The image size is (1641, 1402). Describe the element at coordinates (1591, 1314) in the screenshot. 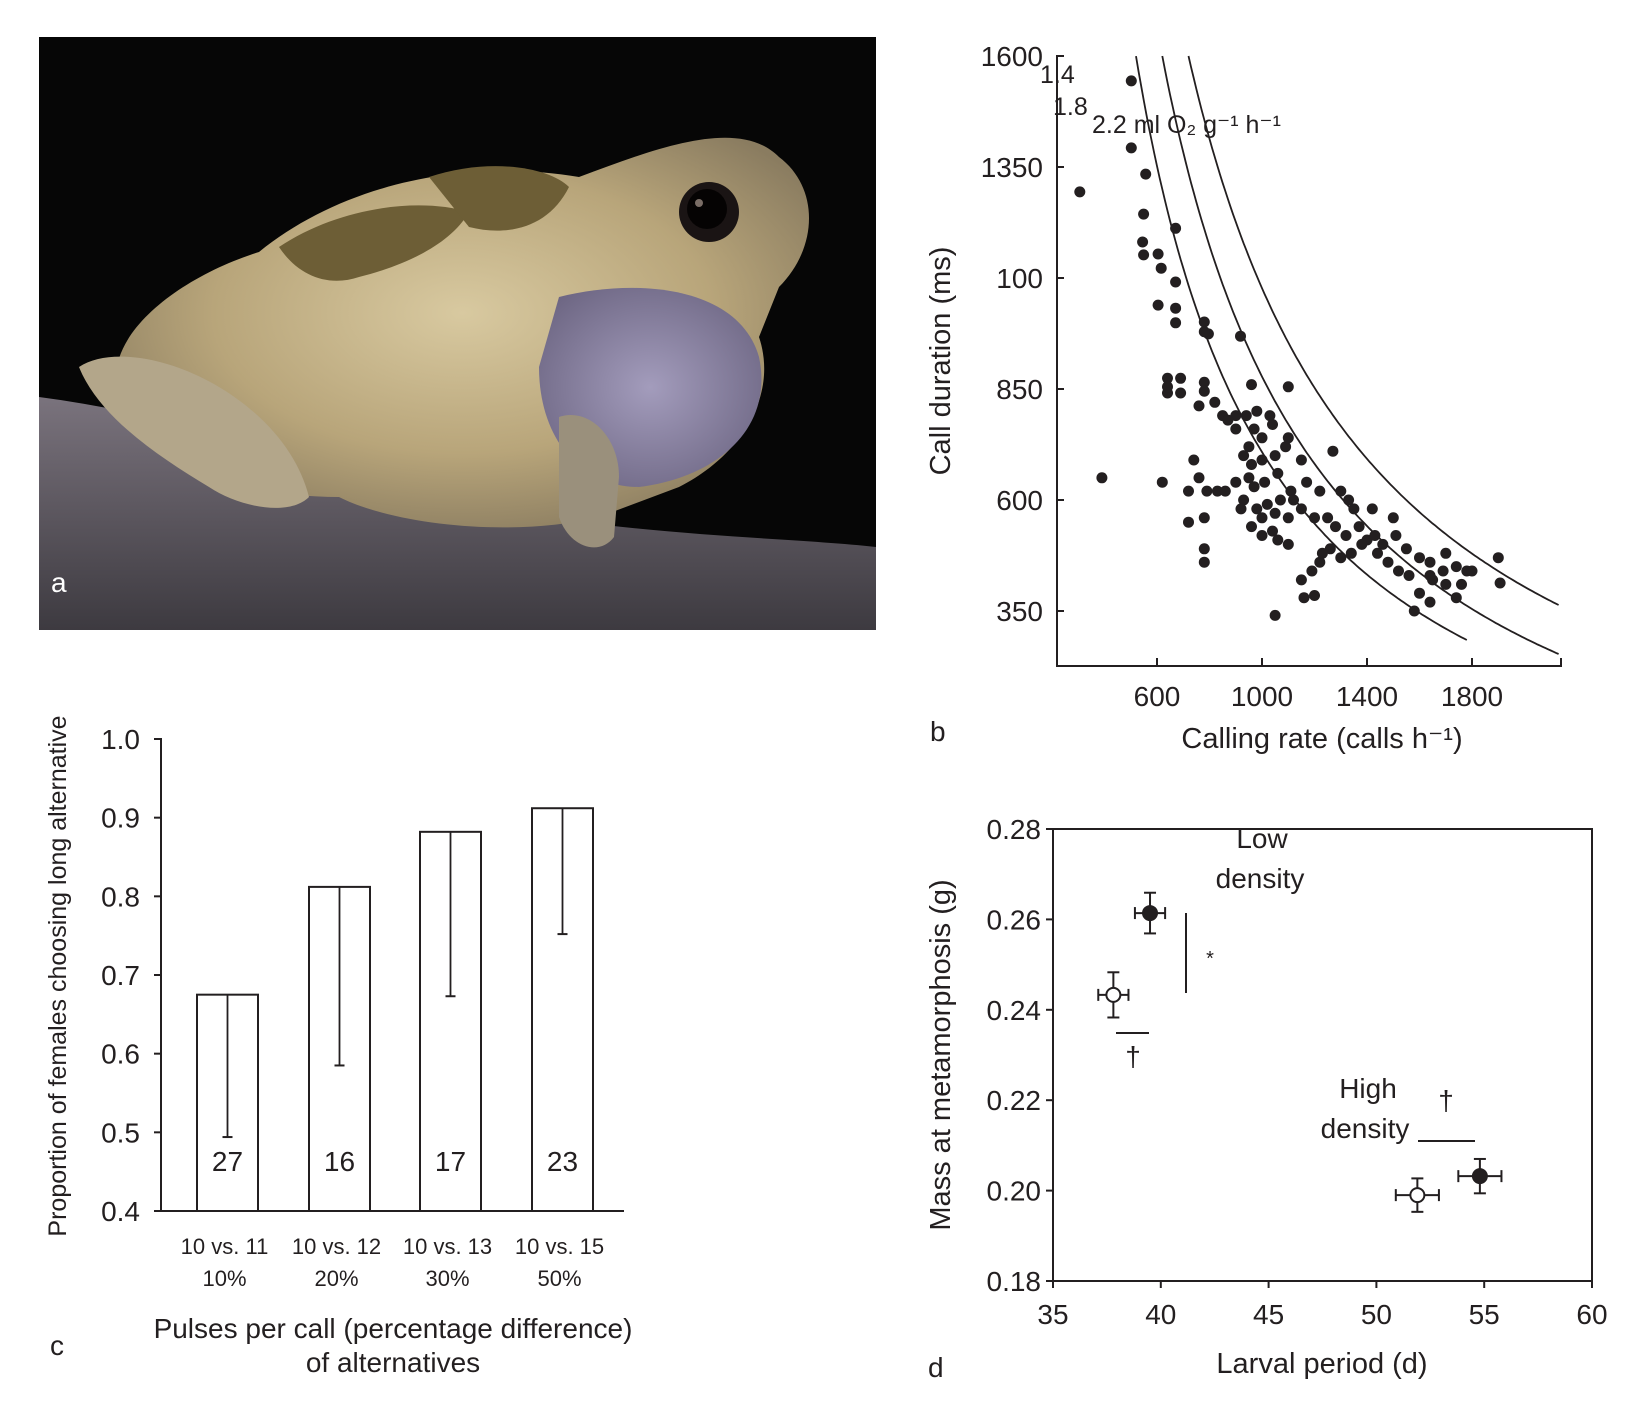

I see `panel-d-xtick-label: 60` at that location.